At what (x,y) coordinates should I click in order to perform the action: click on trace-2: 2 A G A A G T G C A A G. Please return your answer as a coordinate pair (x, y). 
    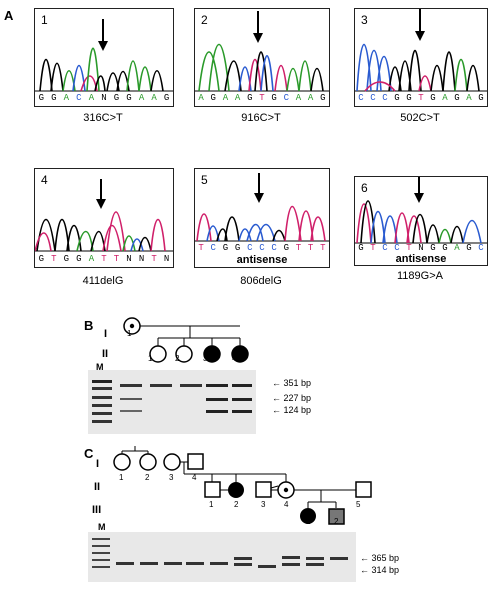
    Looking at the image, I should click on (262, 57).